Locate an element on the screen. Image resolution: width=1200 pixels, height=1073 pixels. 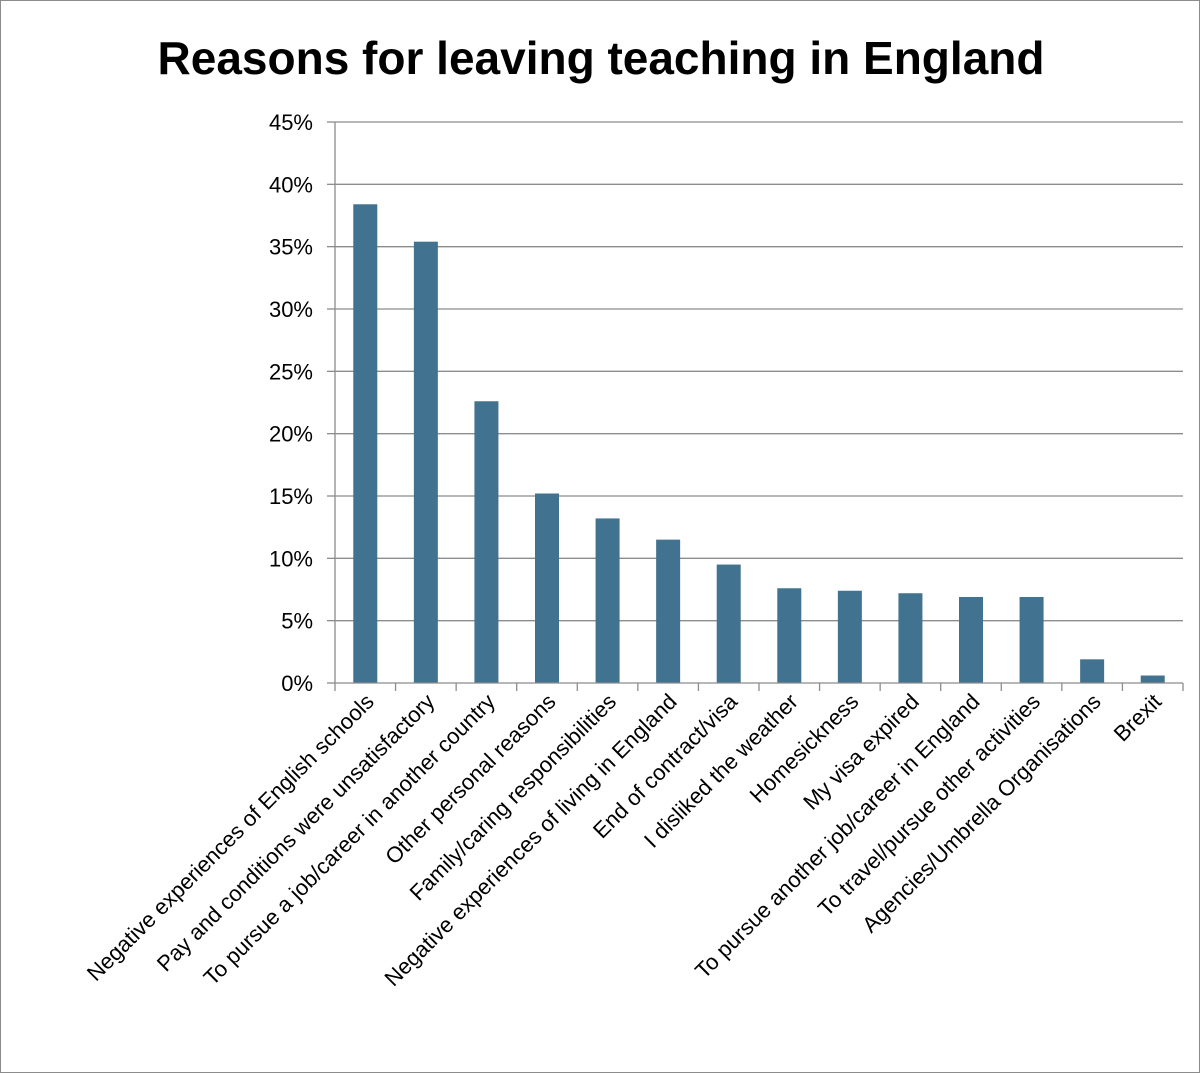
y-tick-labels: 0% 5% 10% 15% 20% 25% 30% 35% 40% 45% is located at coordinates (291, 403).